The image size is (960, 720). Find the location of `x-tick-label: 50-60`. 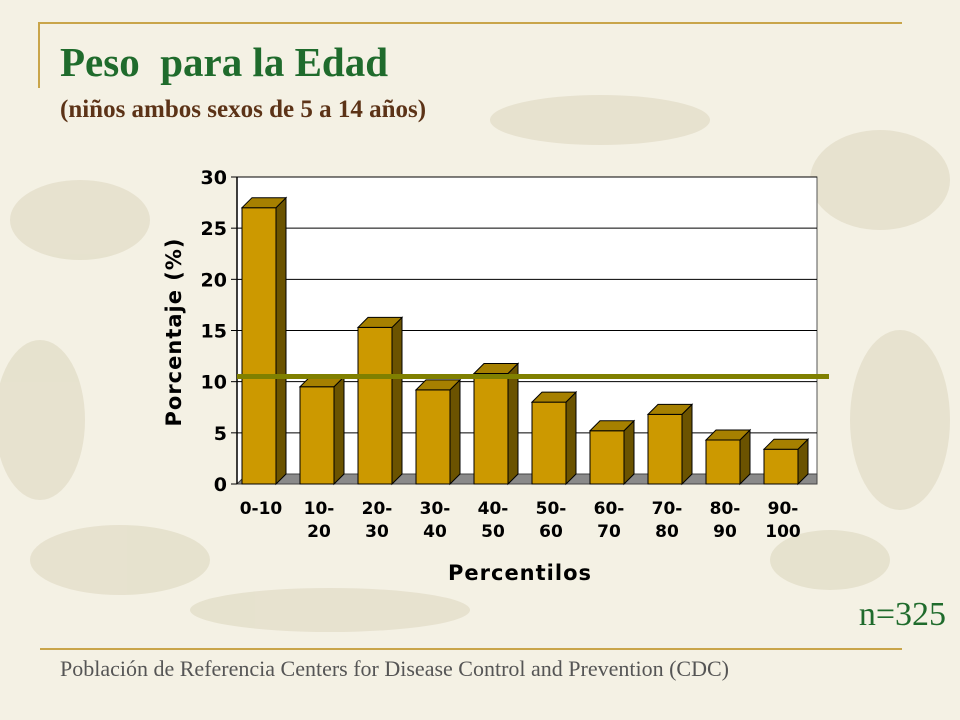

x-tick-label: 50-60 is located at coordinates (551, 520).